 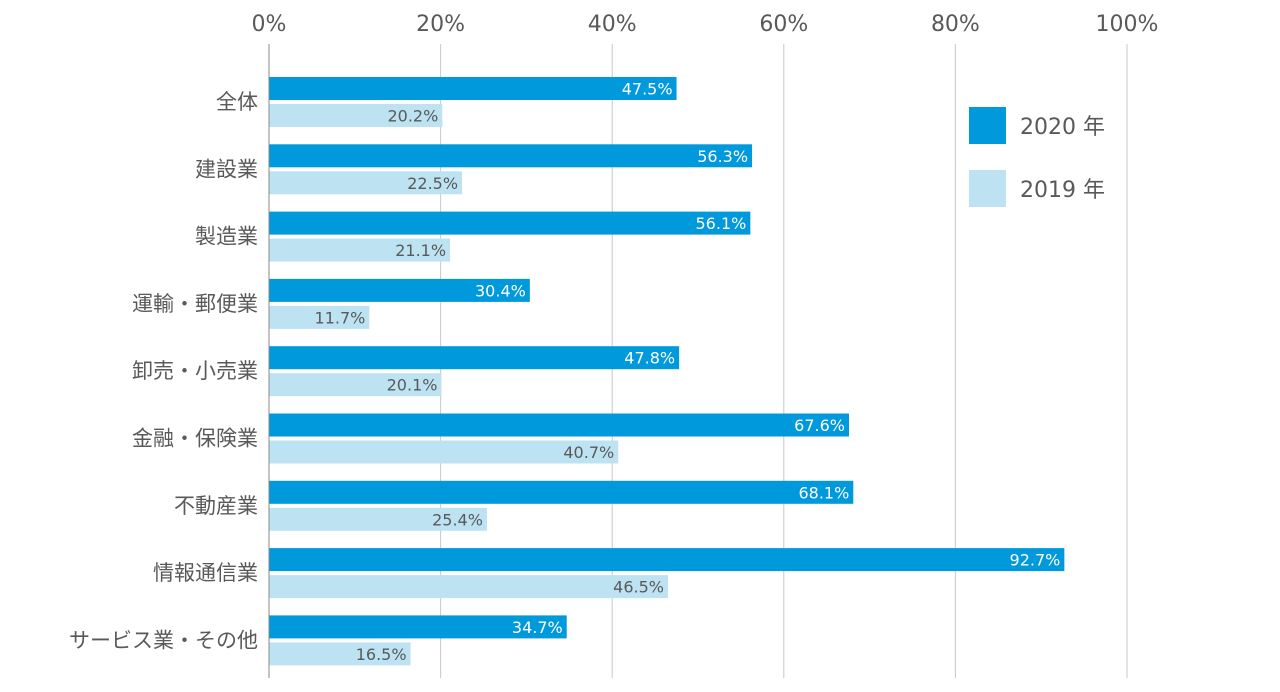 I want to click on data-label: 25.4%, so click(x=457, y=519).